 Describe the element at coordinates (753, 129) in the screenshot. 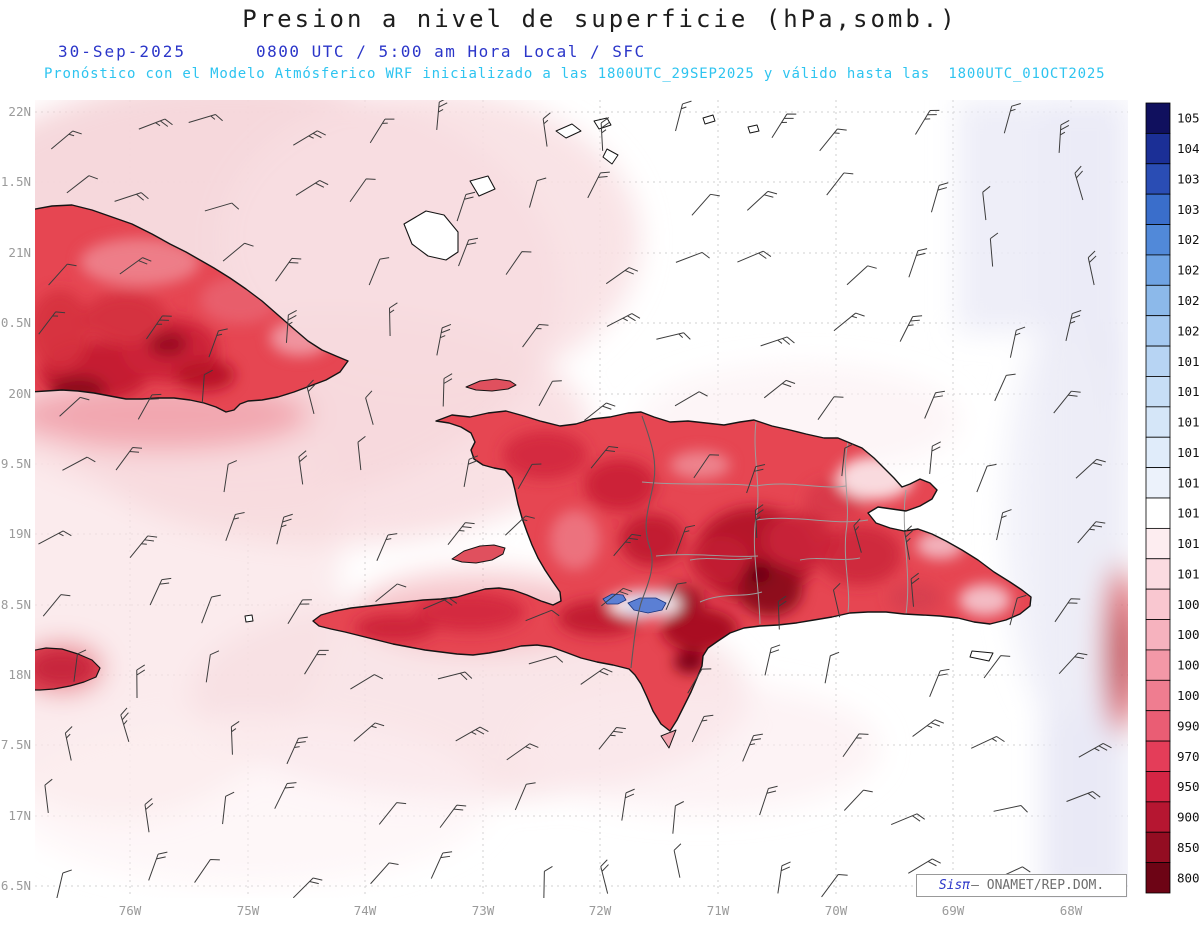

I see `islet-2-fill` at that location.